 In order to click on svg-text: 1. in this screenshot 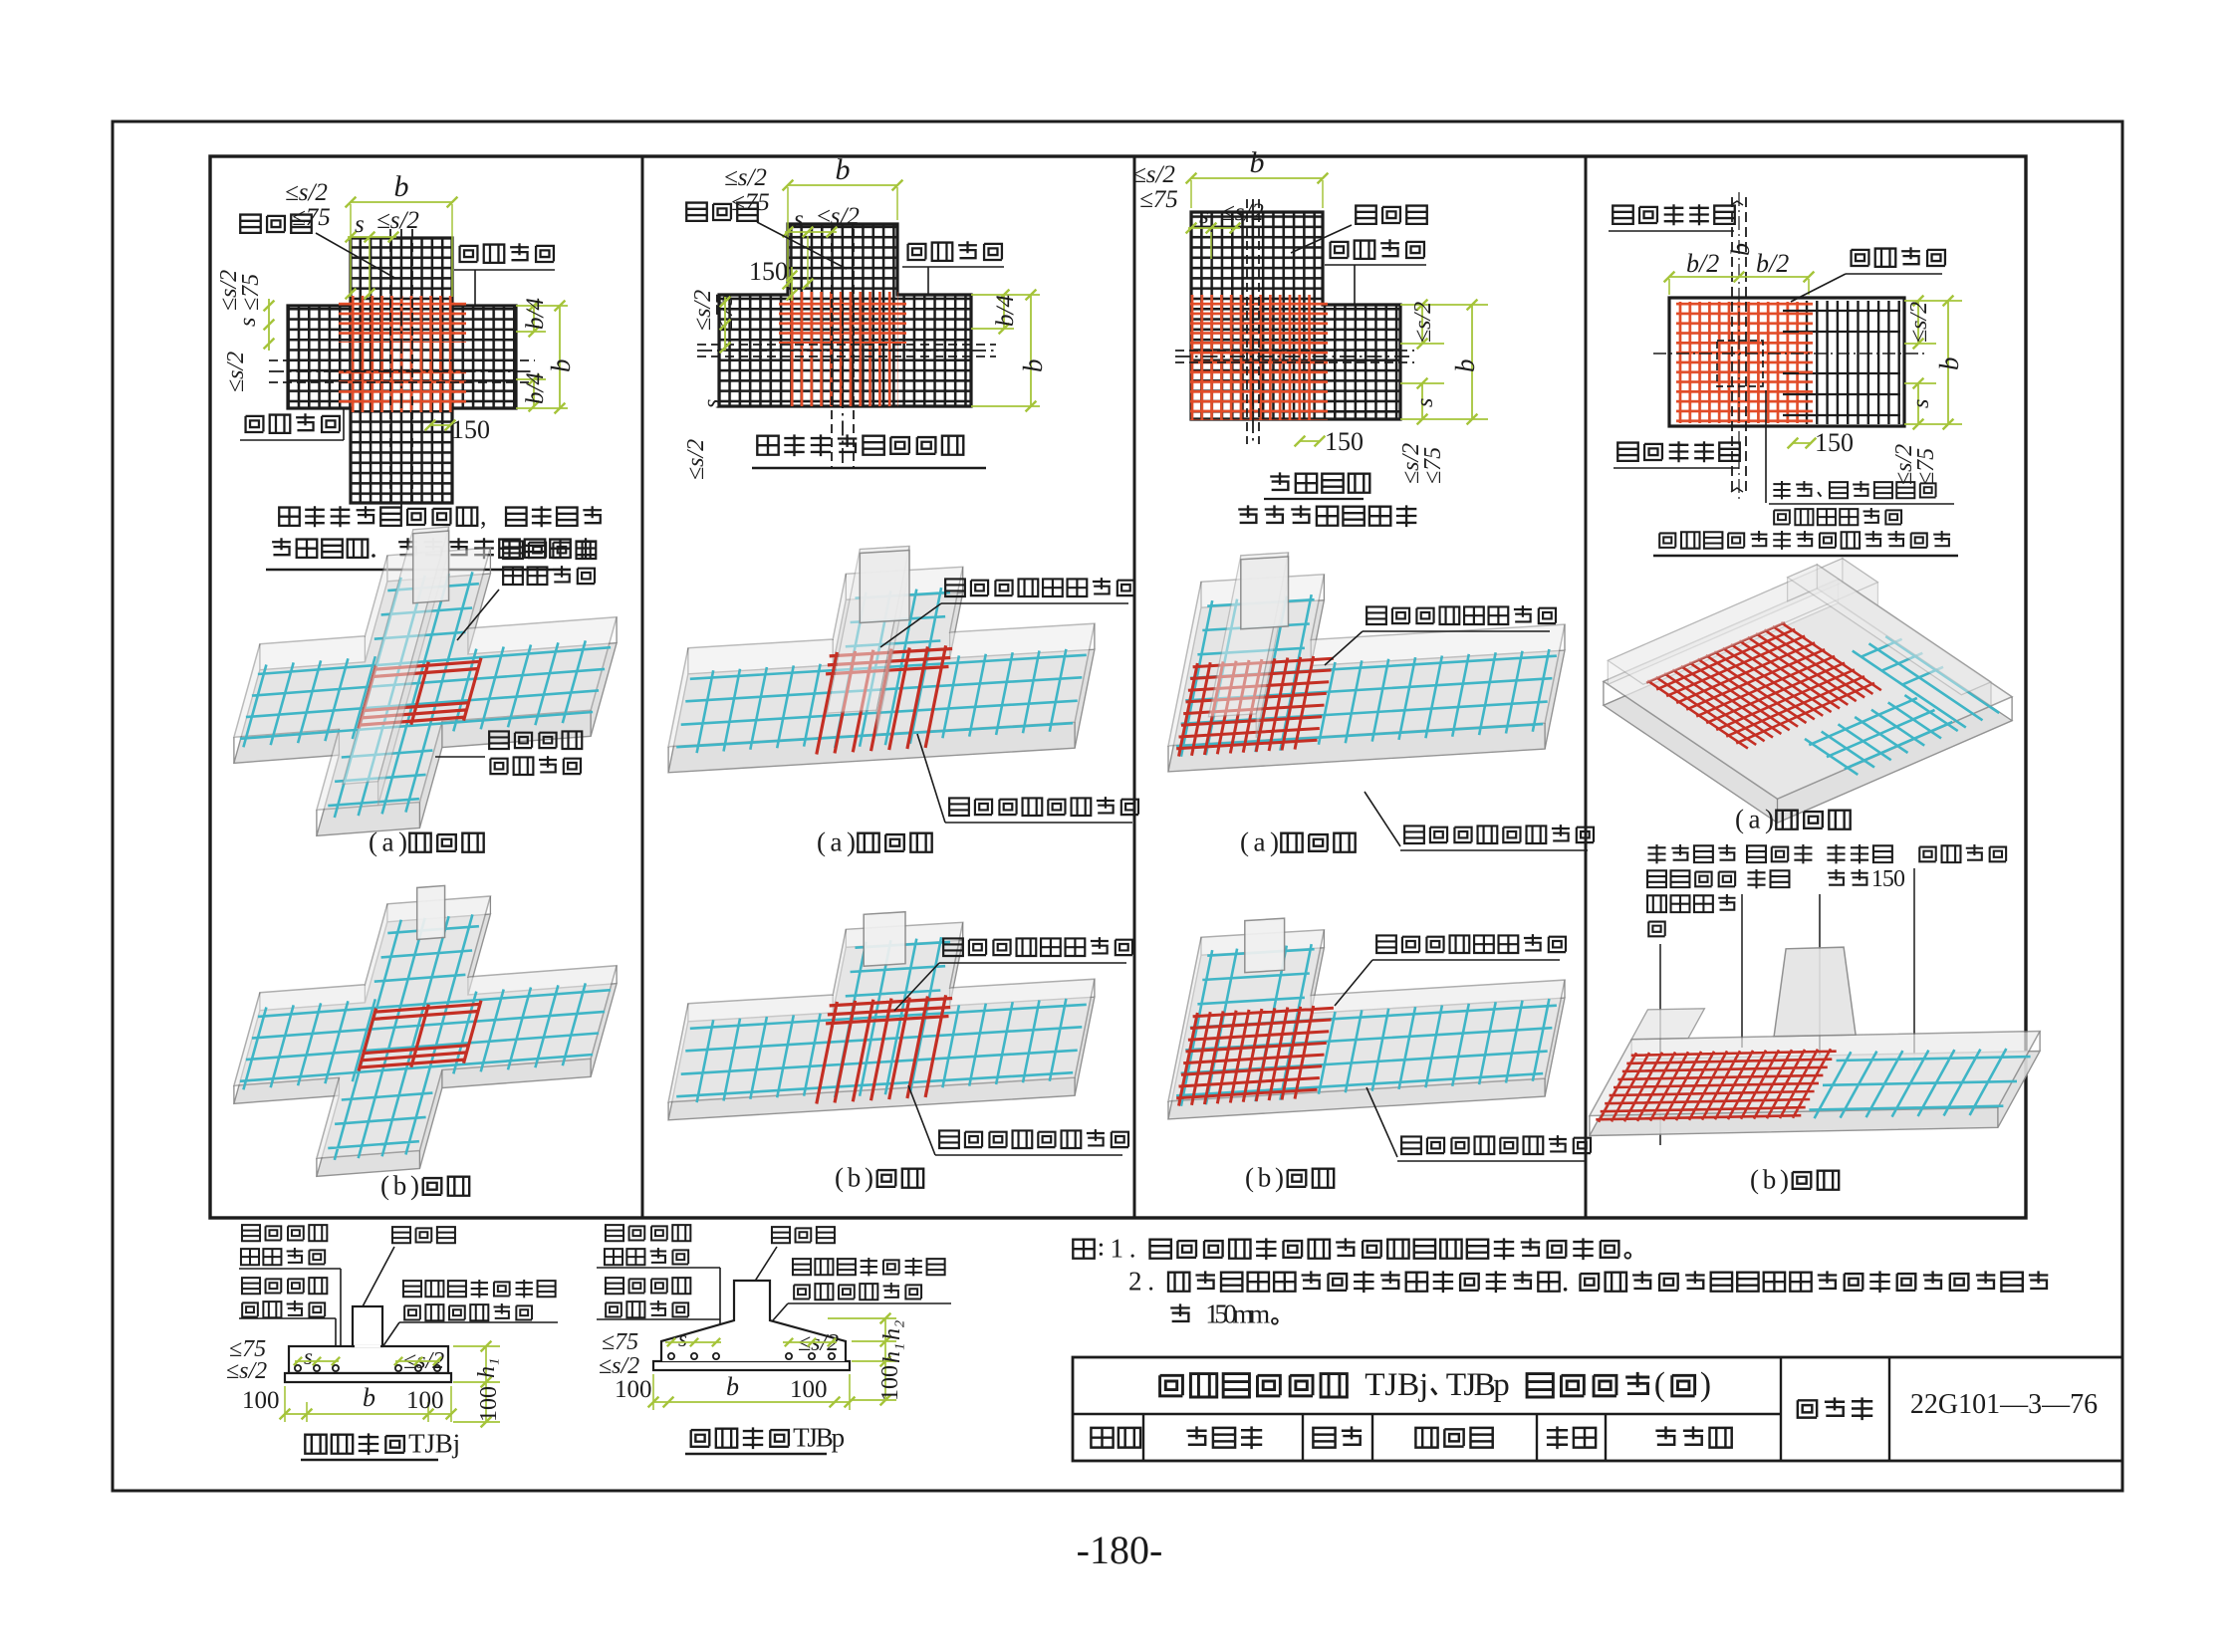, I will do `click(1123, 1248)`.